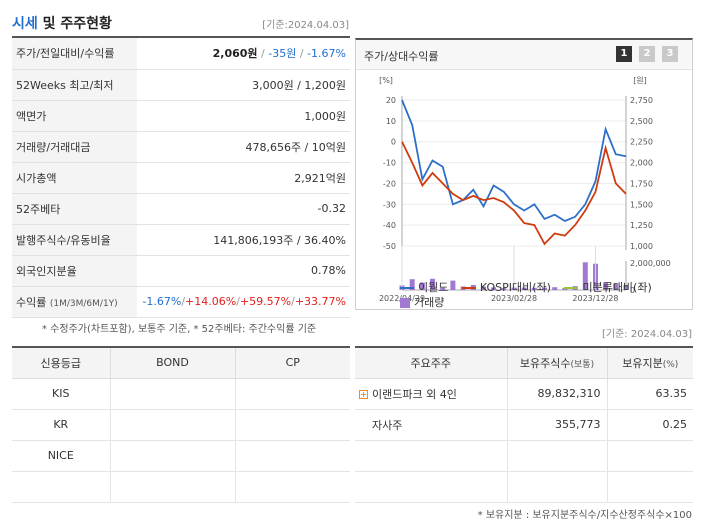  Describe the element at coordinates (292, 363) in the screenshot. I see `column-header: CP` at that location.